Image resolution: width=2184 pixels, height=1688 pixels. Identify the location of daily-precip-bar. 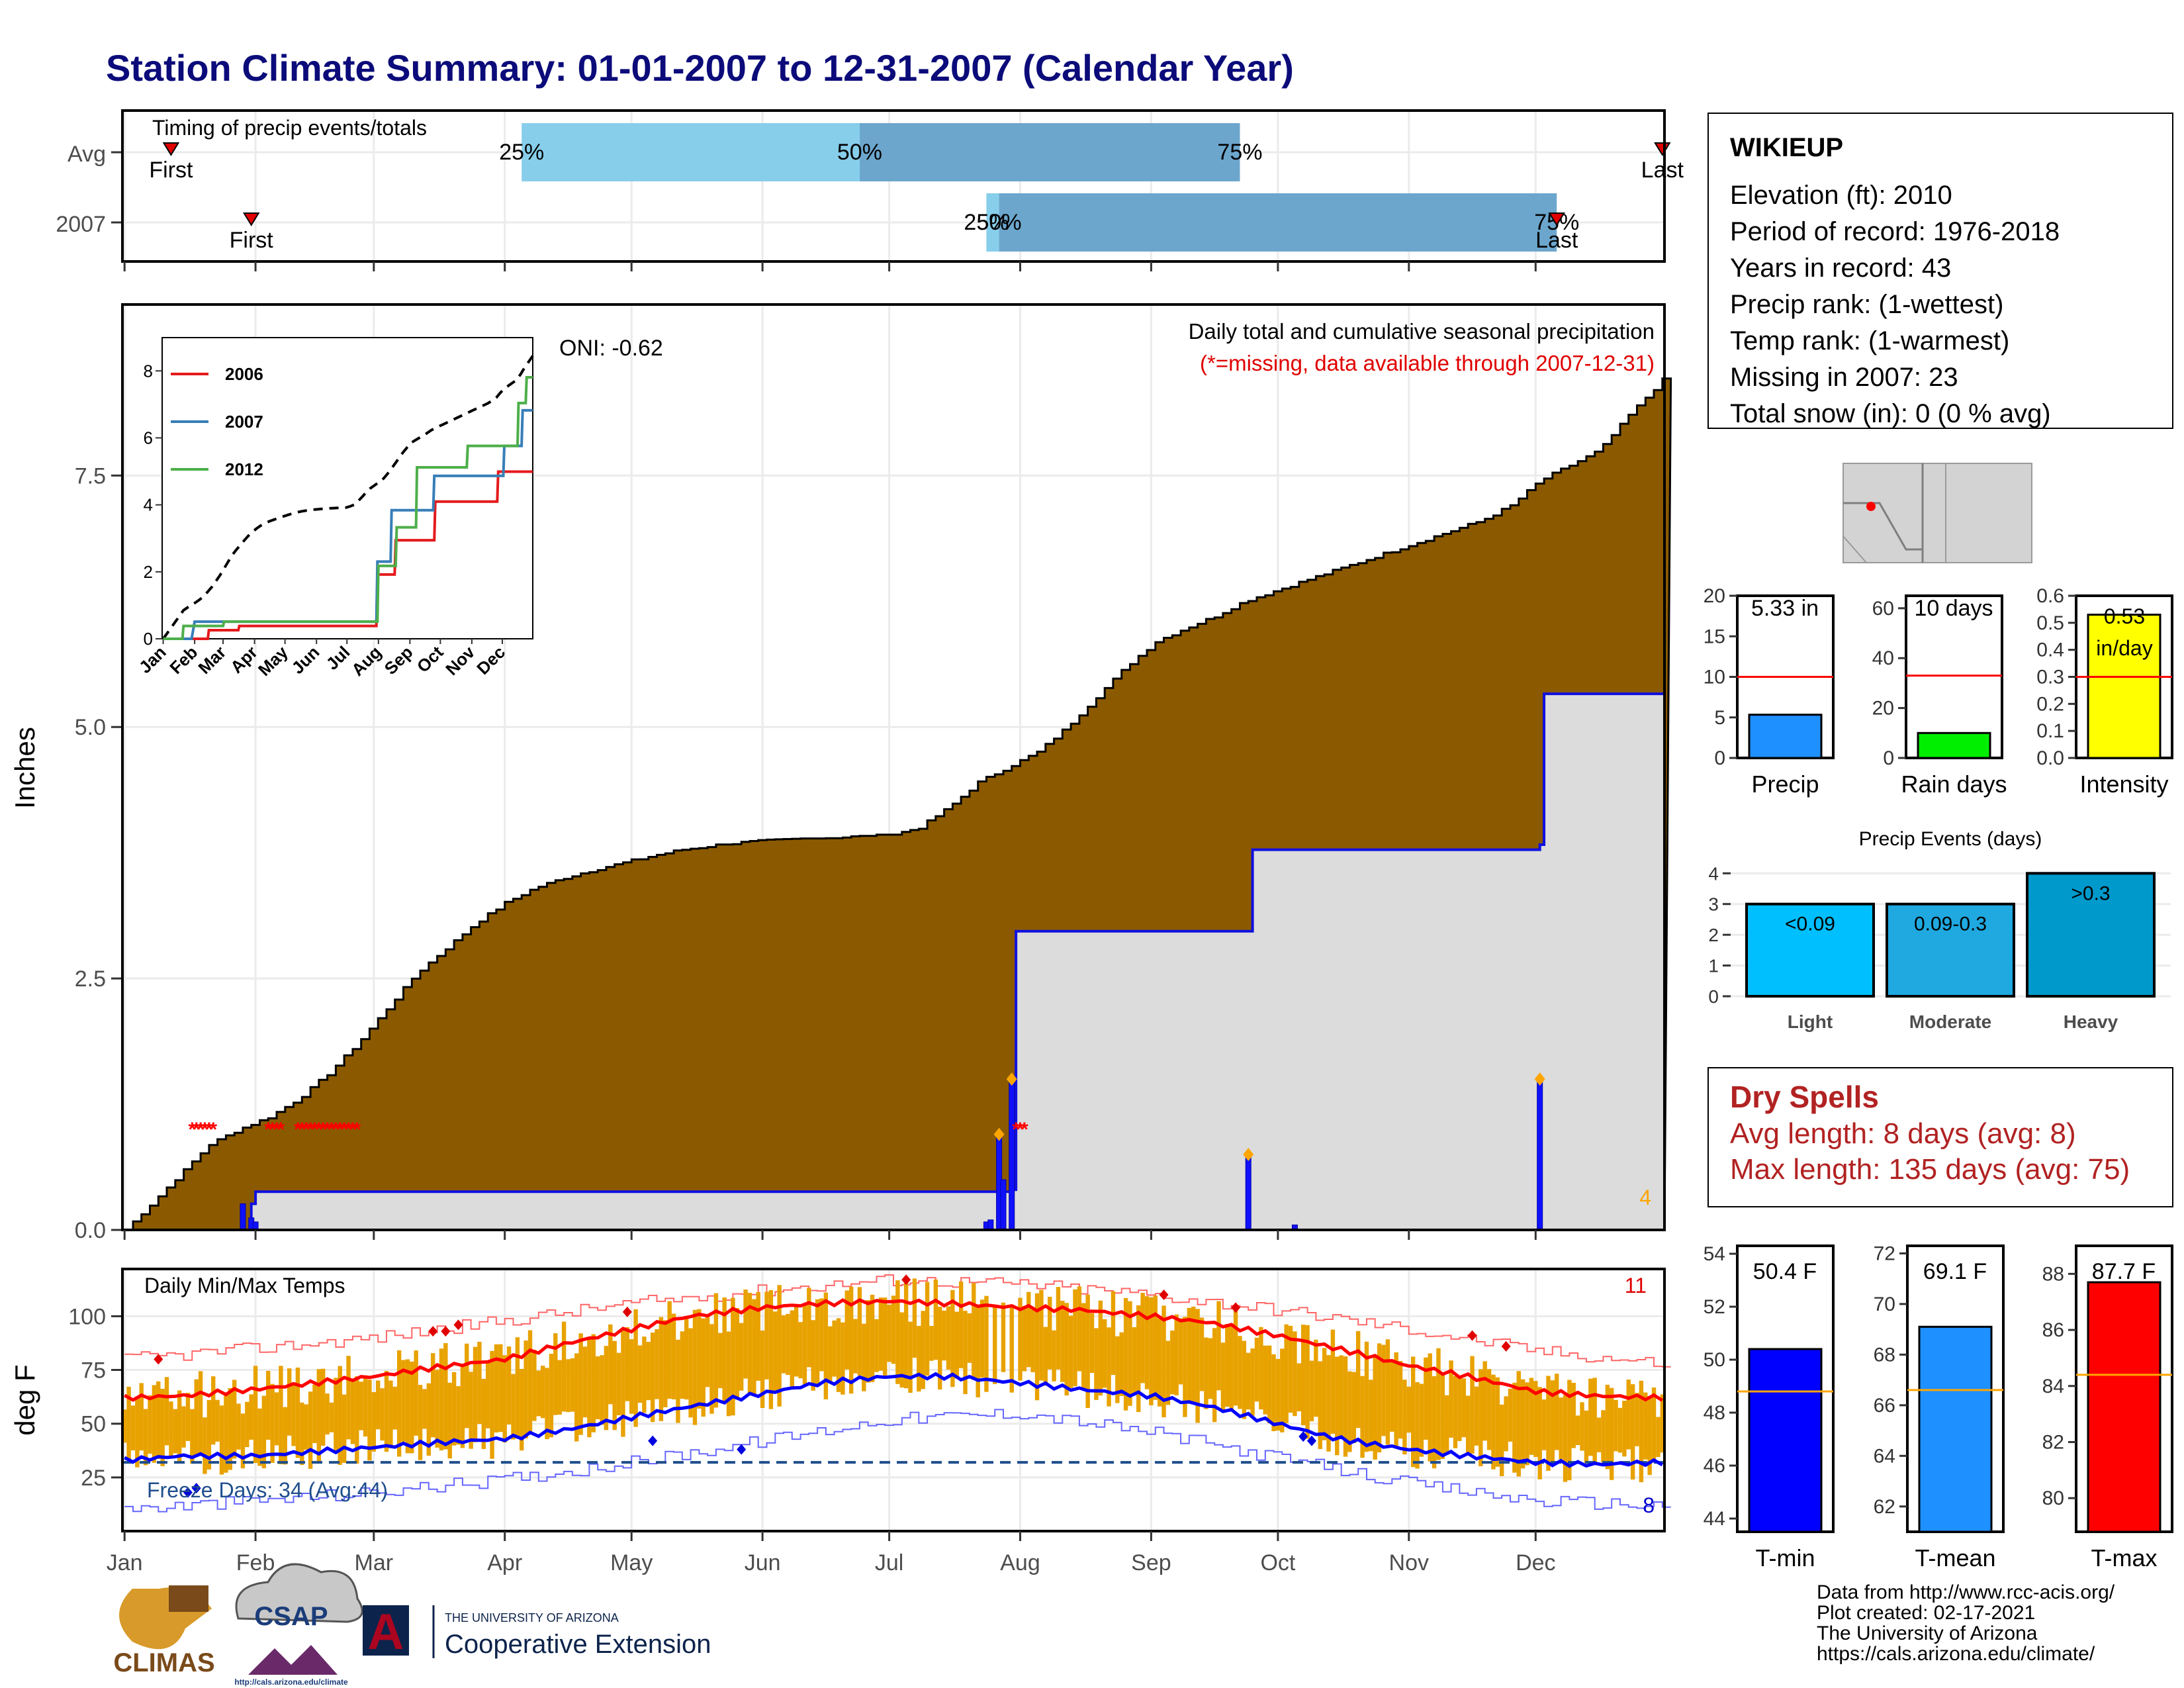
(243, 1217).